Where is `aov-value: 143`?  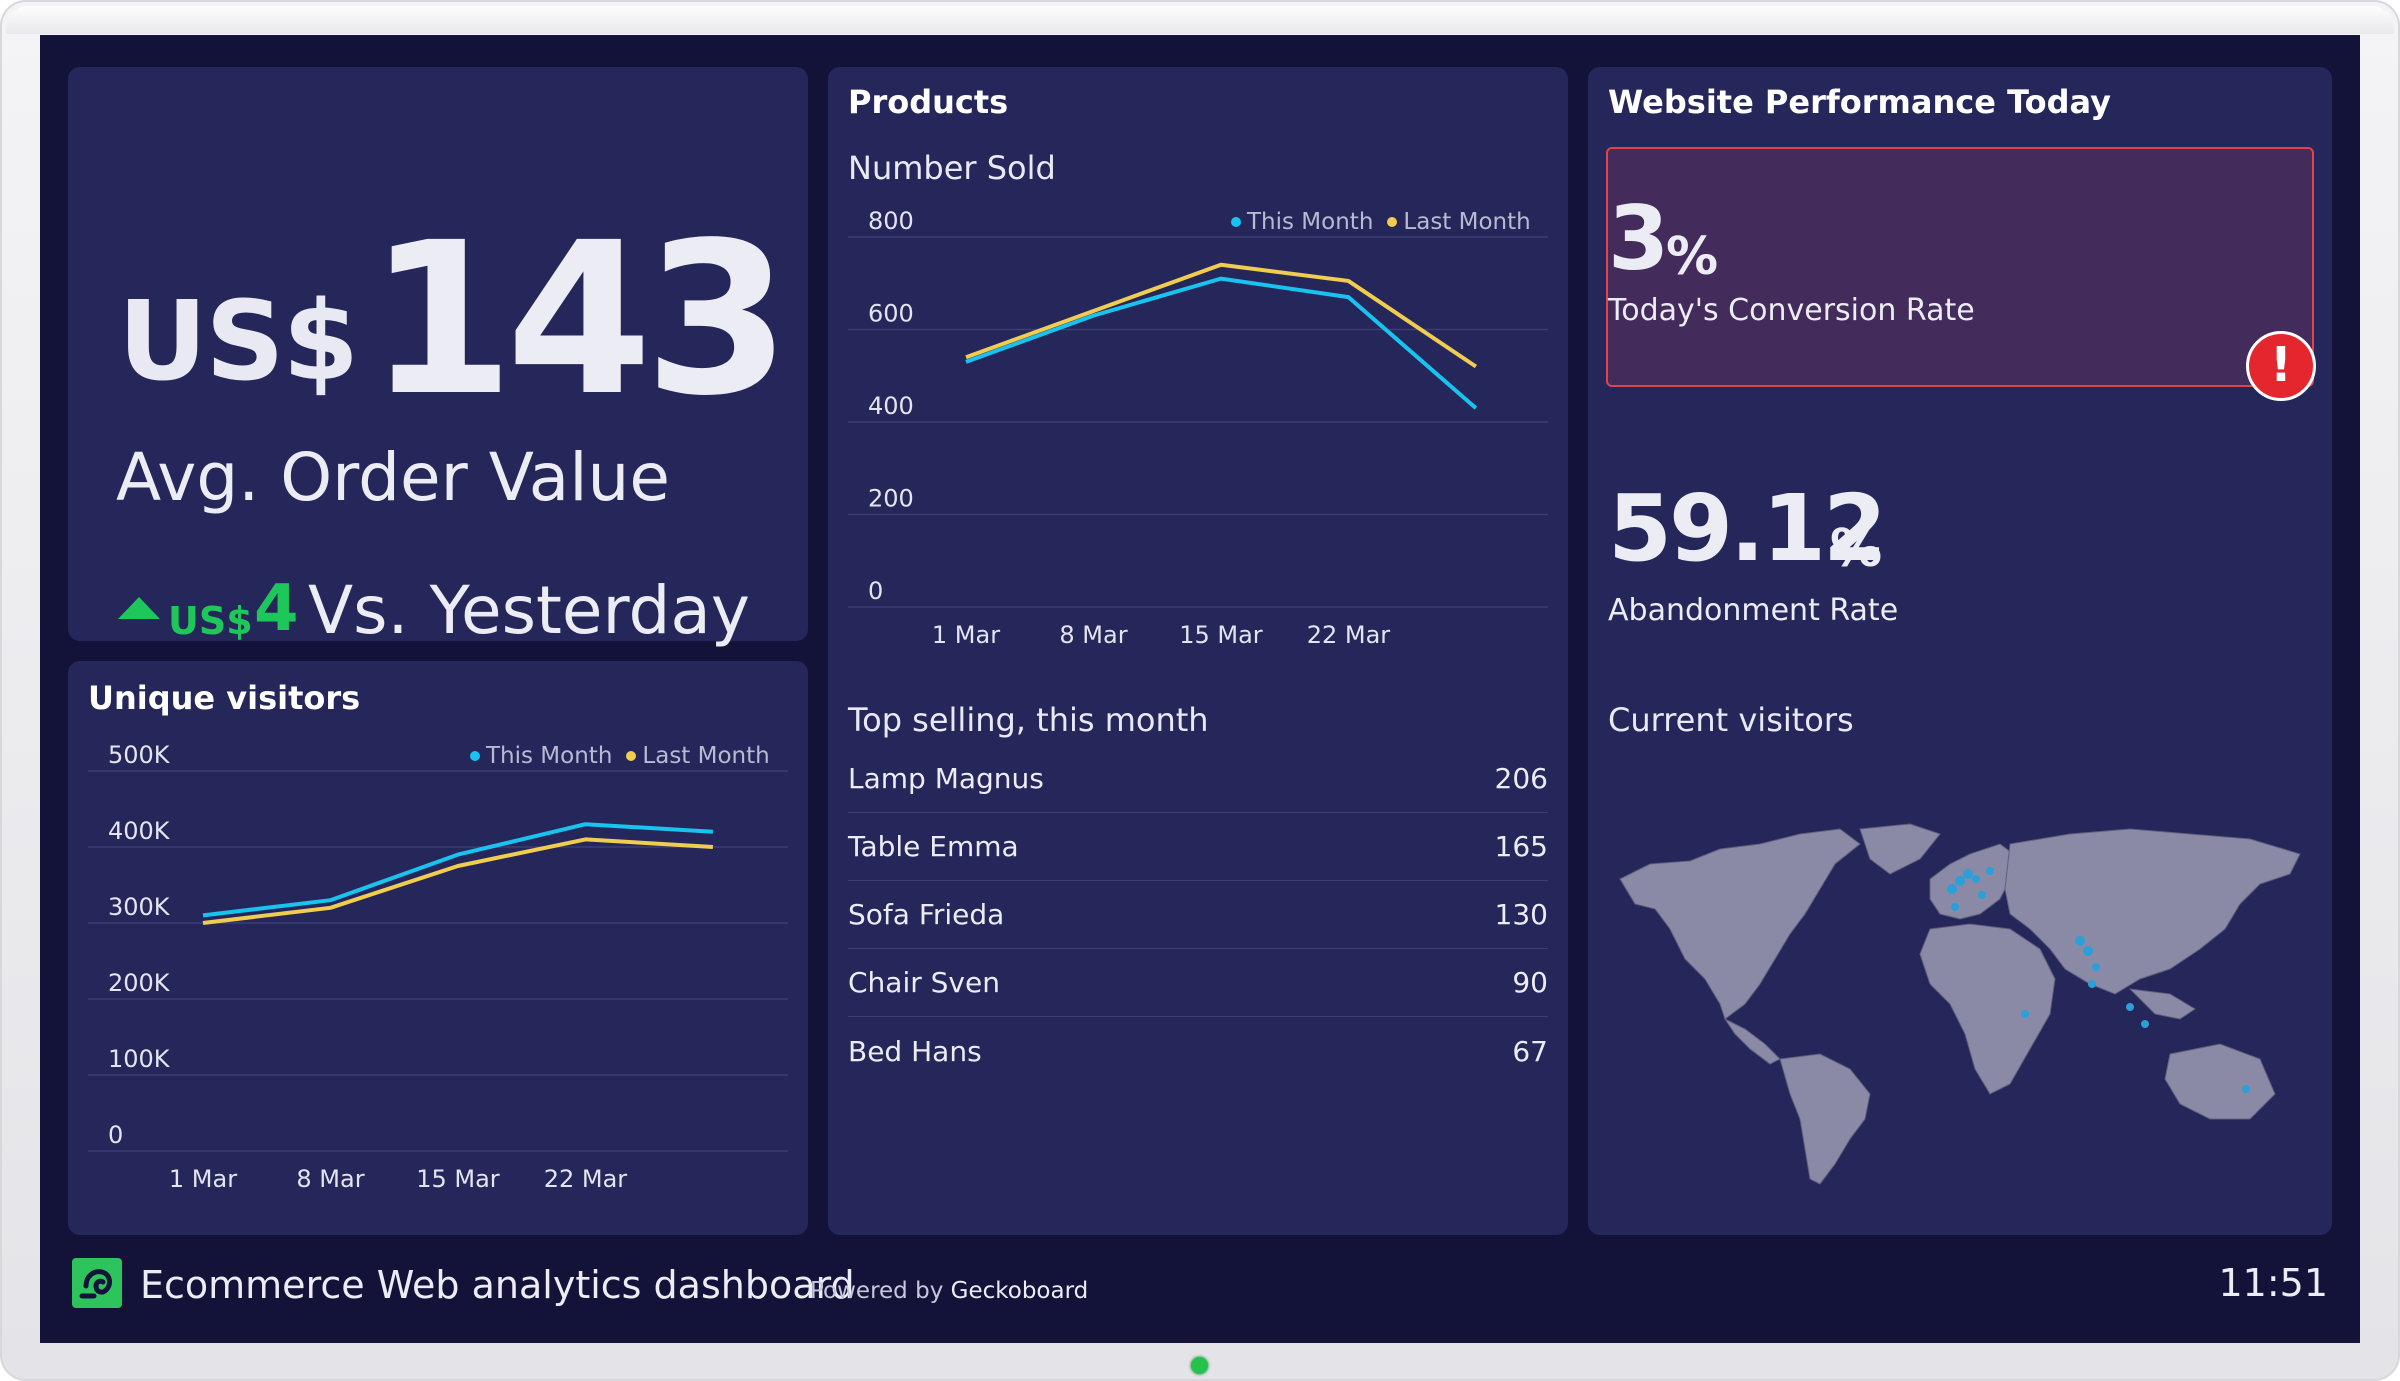 aov-value: 143 is located at coordinates (579, 319).